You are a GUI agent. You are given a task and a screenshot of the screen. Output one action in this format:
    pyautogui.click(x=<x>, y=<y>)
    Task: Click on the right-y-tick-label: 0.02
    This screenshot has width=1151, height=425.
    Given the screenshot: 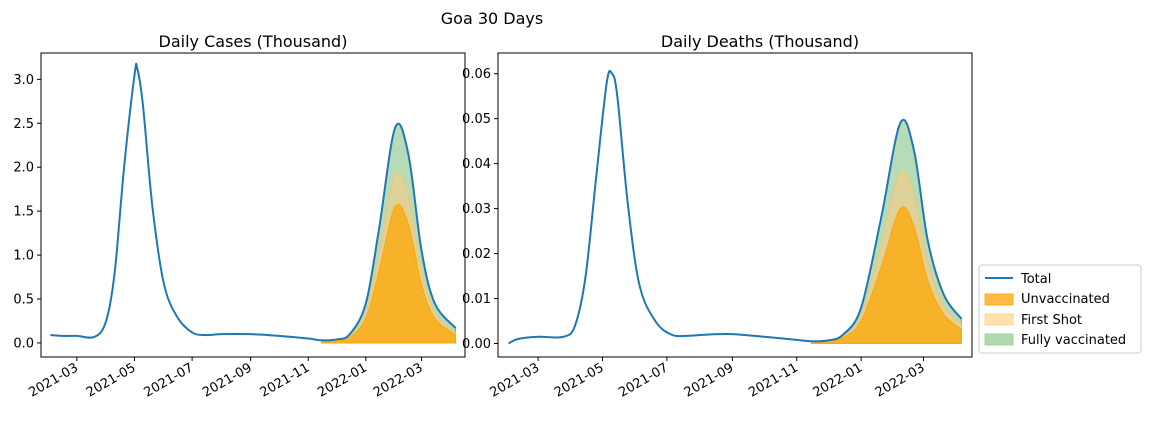 What is the action you would take?
    pyautogui.click(x=476, y=254)
    